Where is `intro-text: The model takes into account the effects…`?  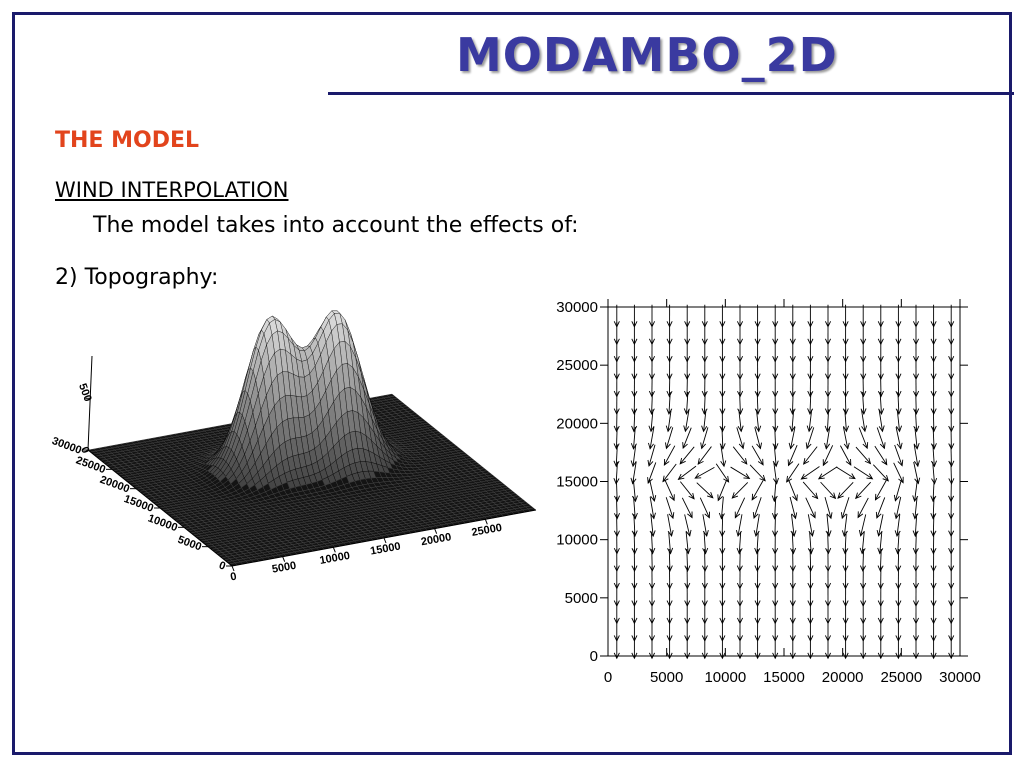 intro-text: The model takes into account the effects… is located at coordinates (336, 225).